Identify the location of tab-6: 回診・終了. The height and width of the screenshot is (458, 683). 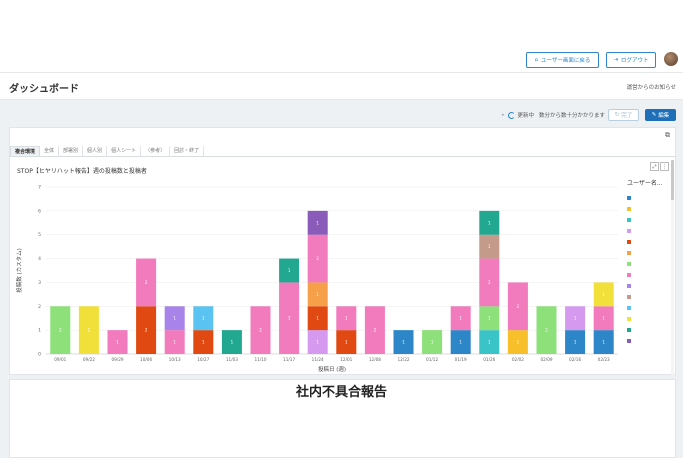
(187, 151).